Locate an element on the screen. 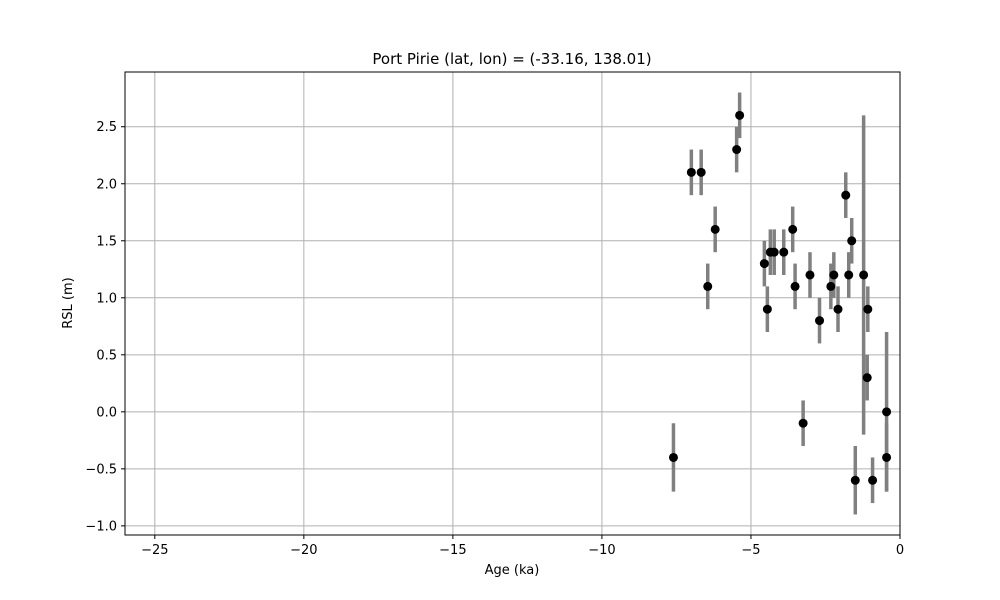 This screenshot has height=600, width=1000. y-tick-label: 1.0 is located at coordinates (106, 298).